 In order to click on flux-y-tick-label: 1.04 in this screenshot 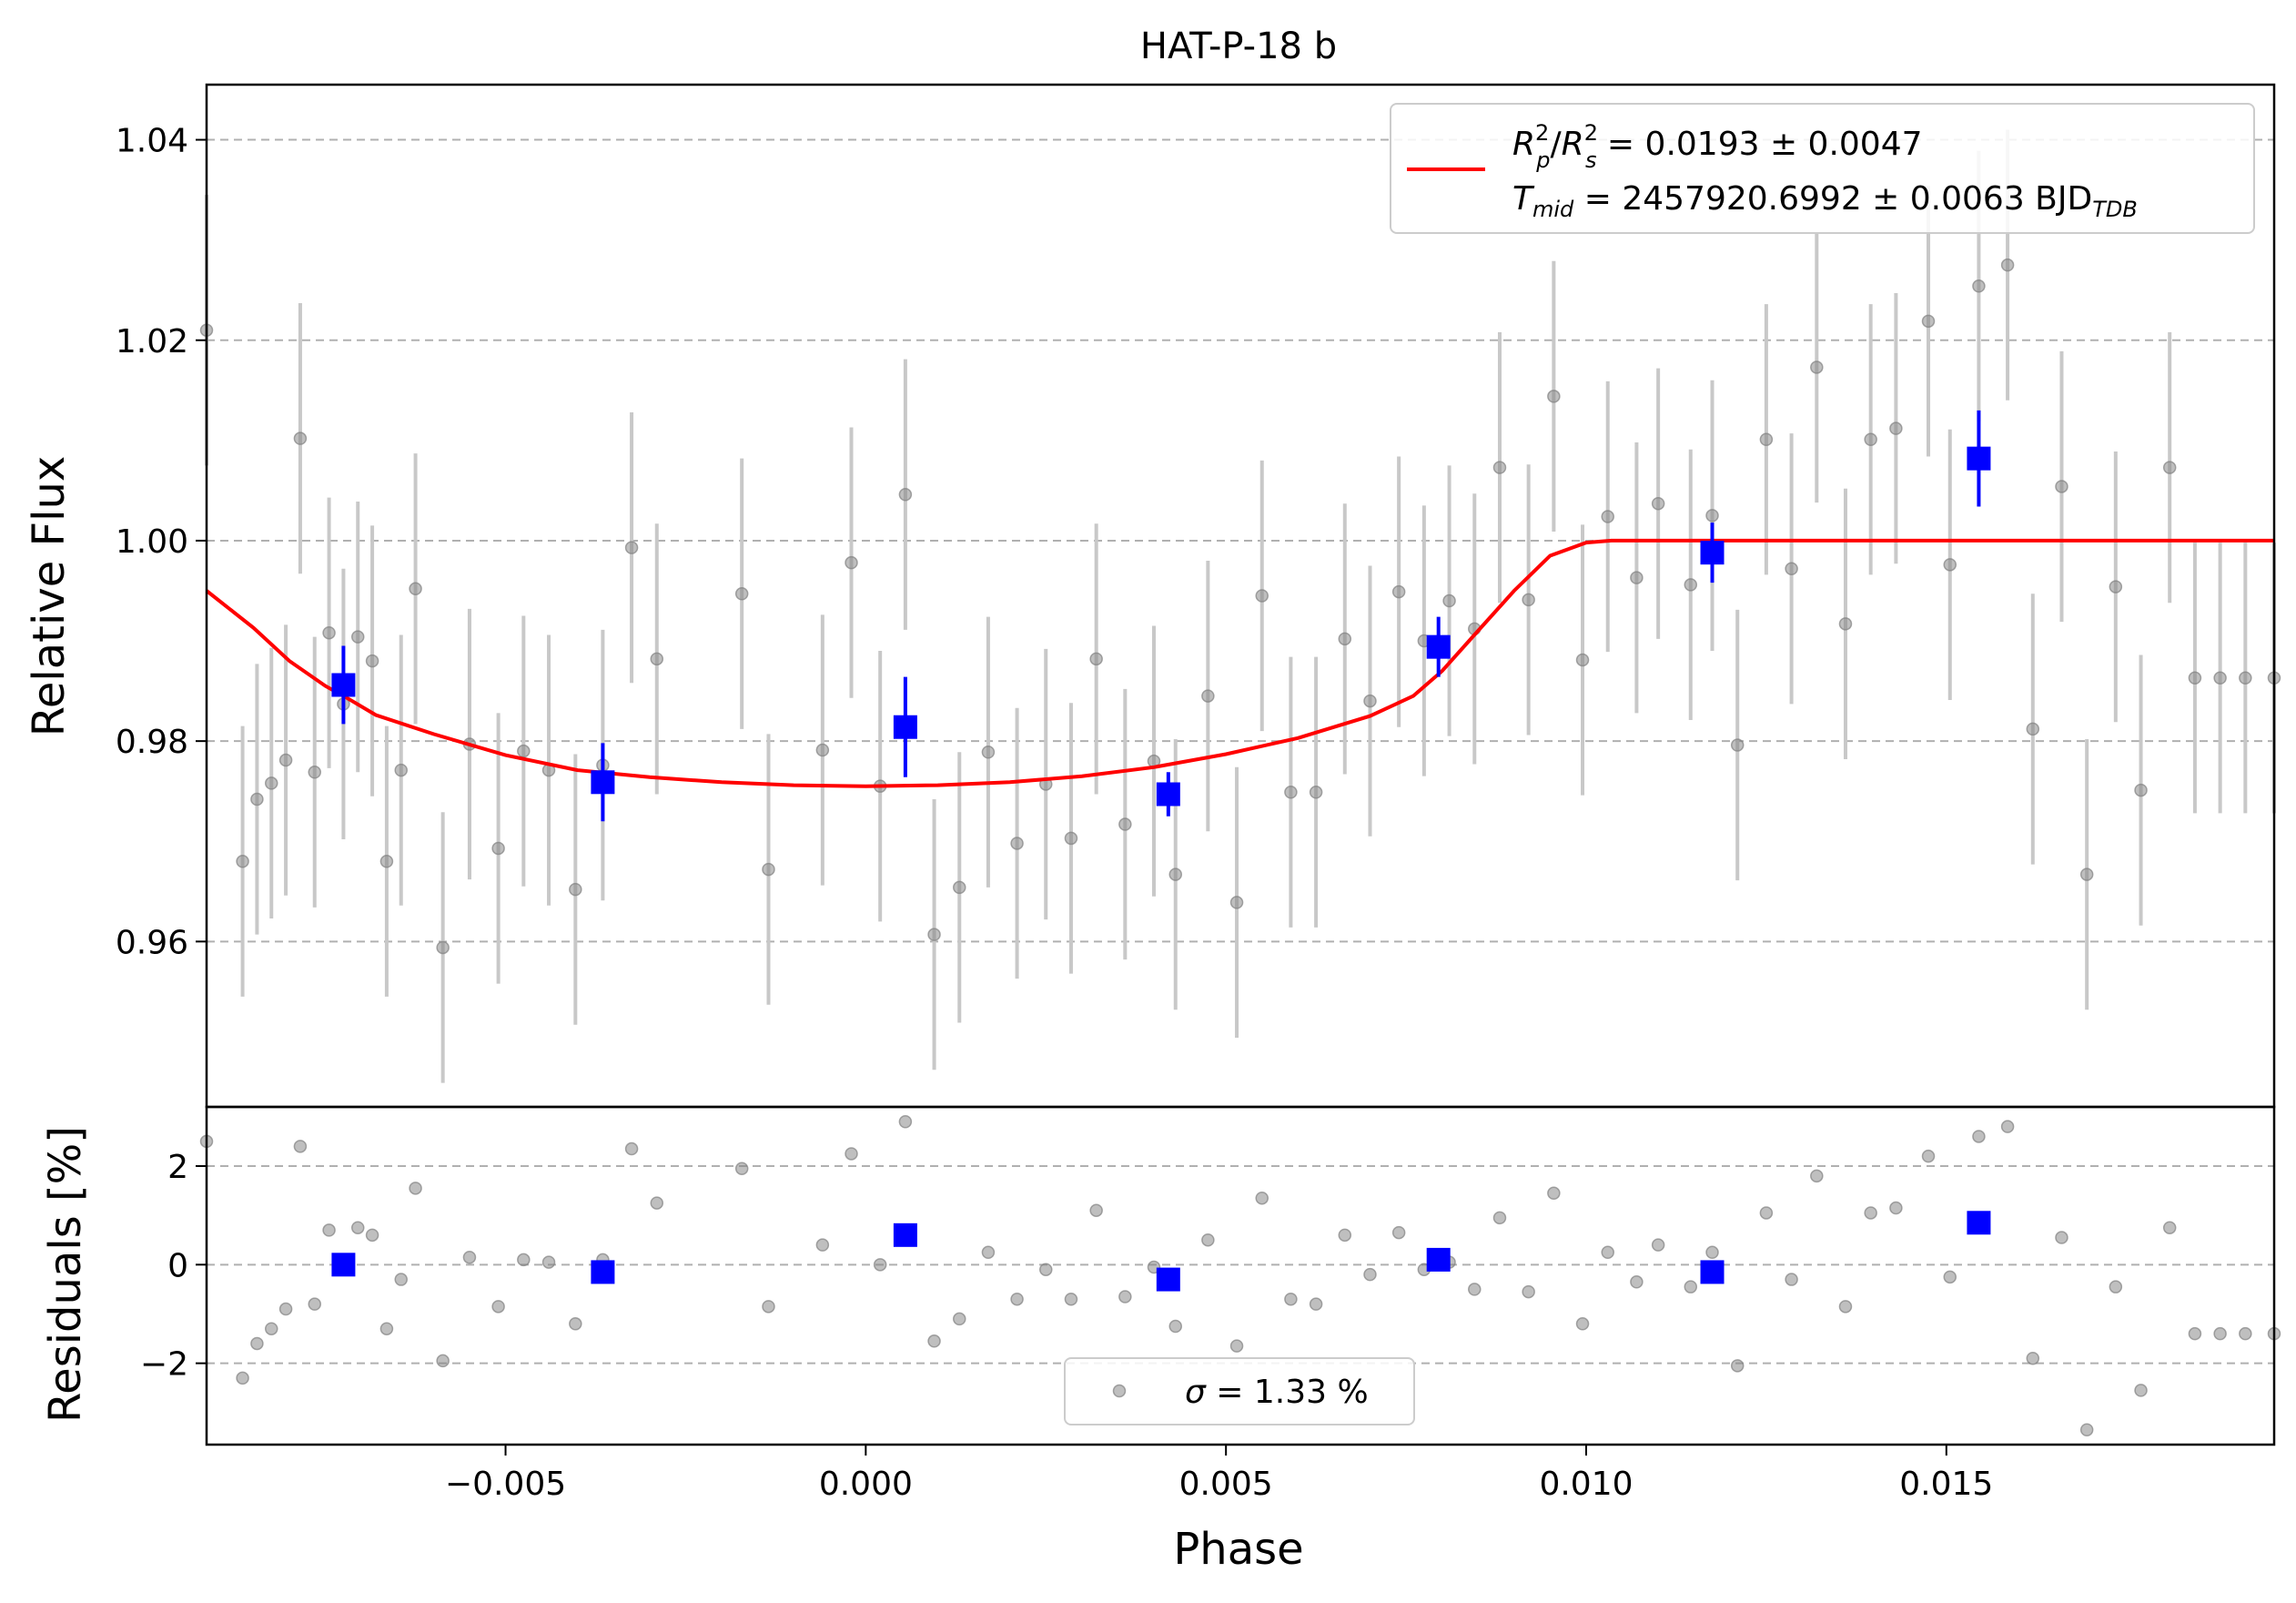, I will do `click(152, 141)`.